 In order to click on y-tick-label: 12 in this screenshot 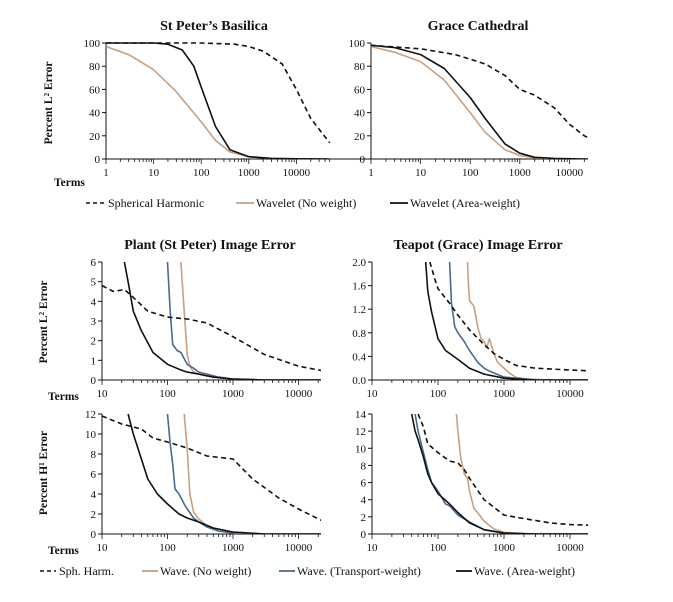, I will do `click(360, 432)`.